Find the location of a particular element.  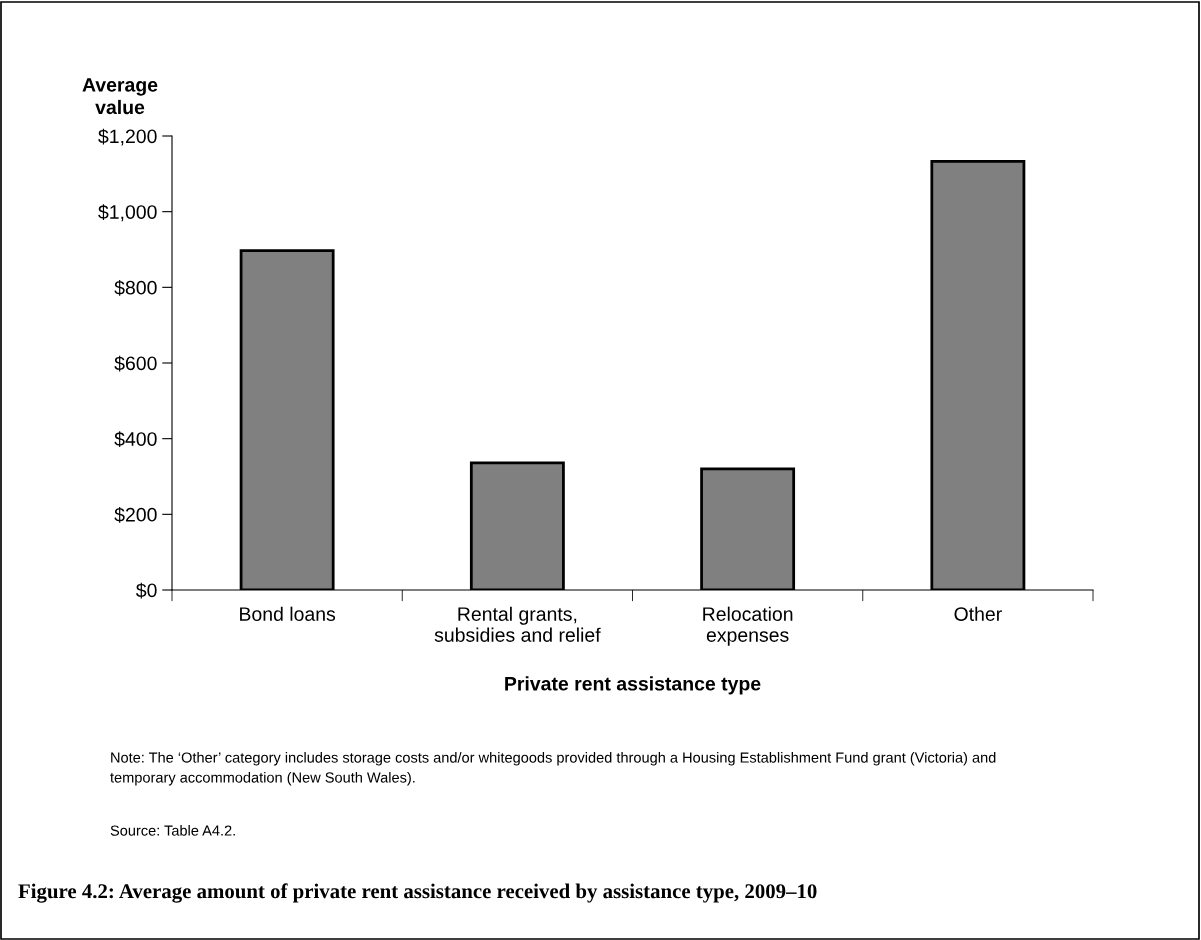

text: Figure 4.2: Average amount of private rent assistance received by assistance type, 2009–10 is located at coordinates (417, 893).